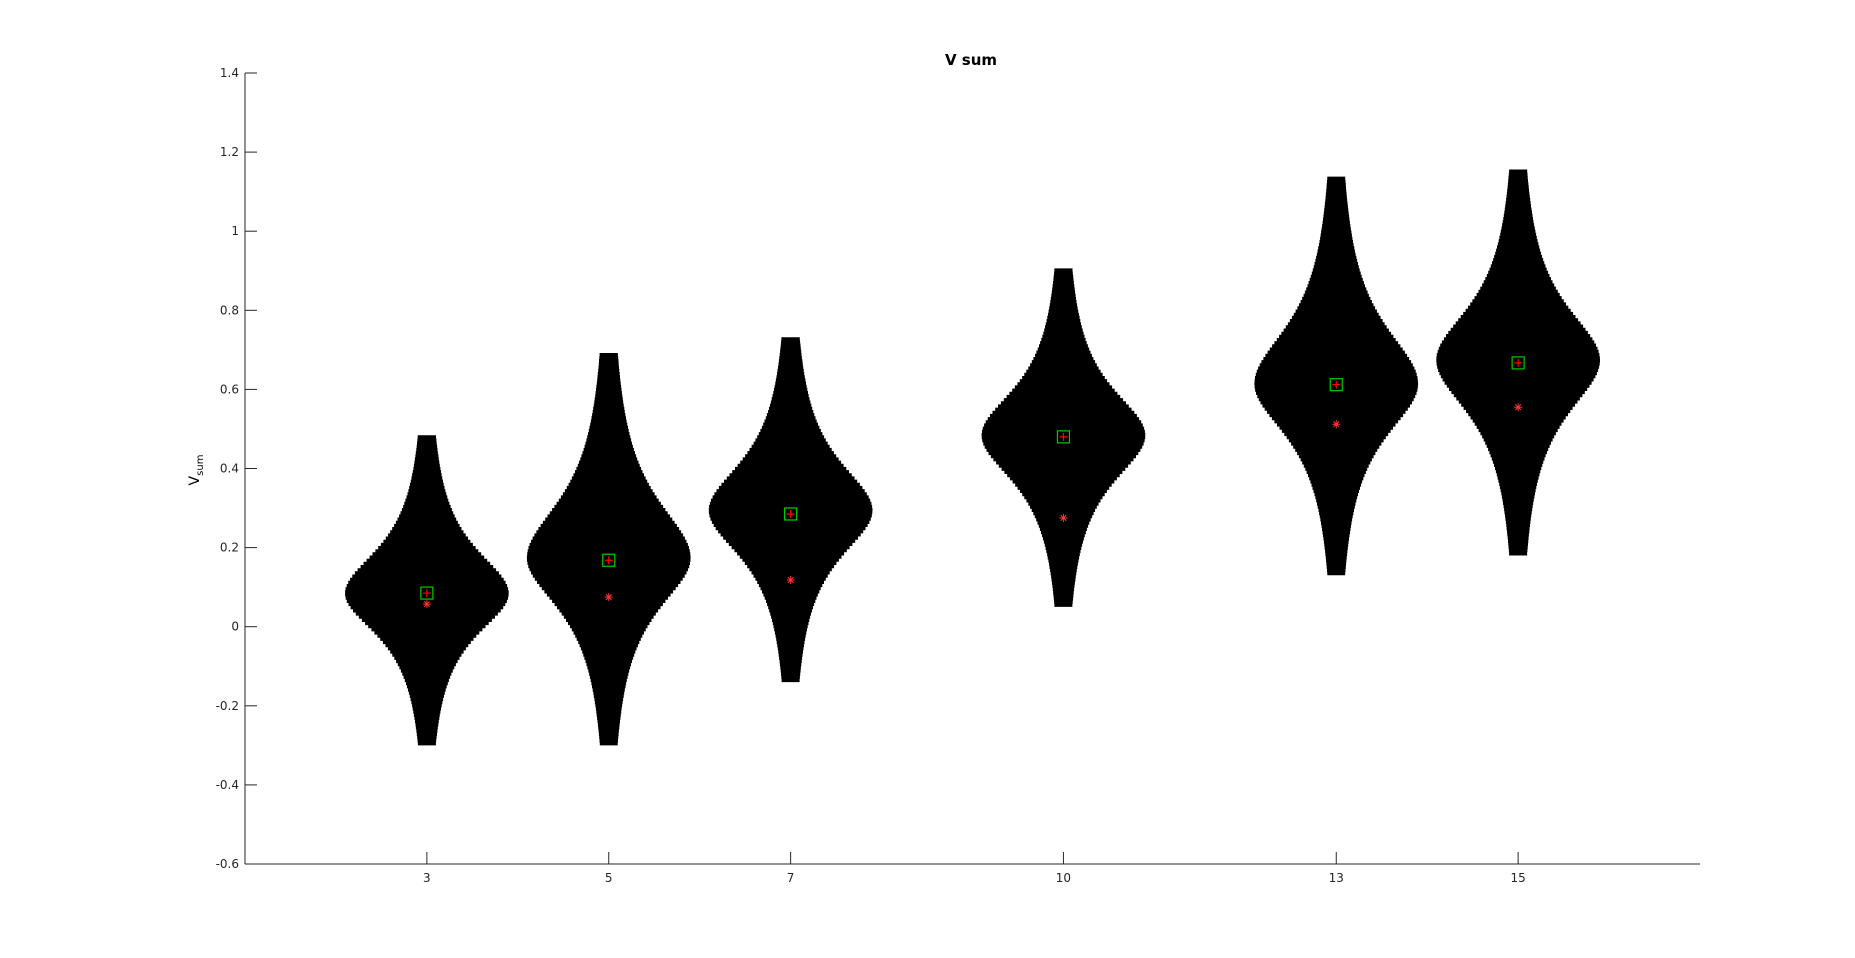 The width and height of the screenshot is (1855, 958). What do you see at coordinates (971, 60) in the screenshot?
I see `chart-title: V sum` at bounding box center [971, 60].